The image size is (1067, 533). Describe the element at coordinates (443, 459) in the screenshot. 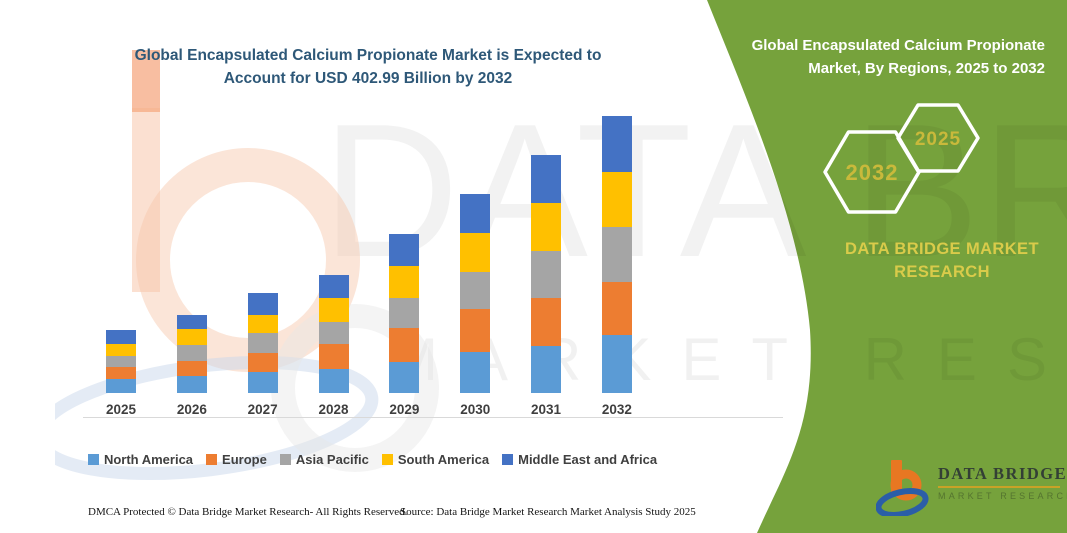

I see `legend-label: South America` at that location.